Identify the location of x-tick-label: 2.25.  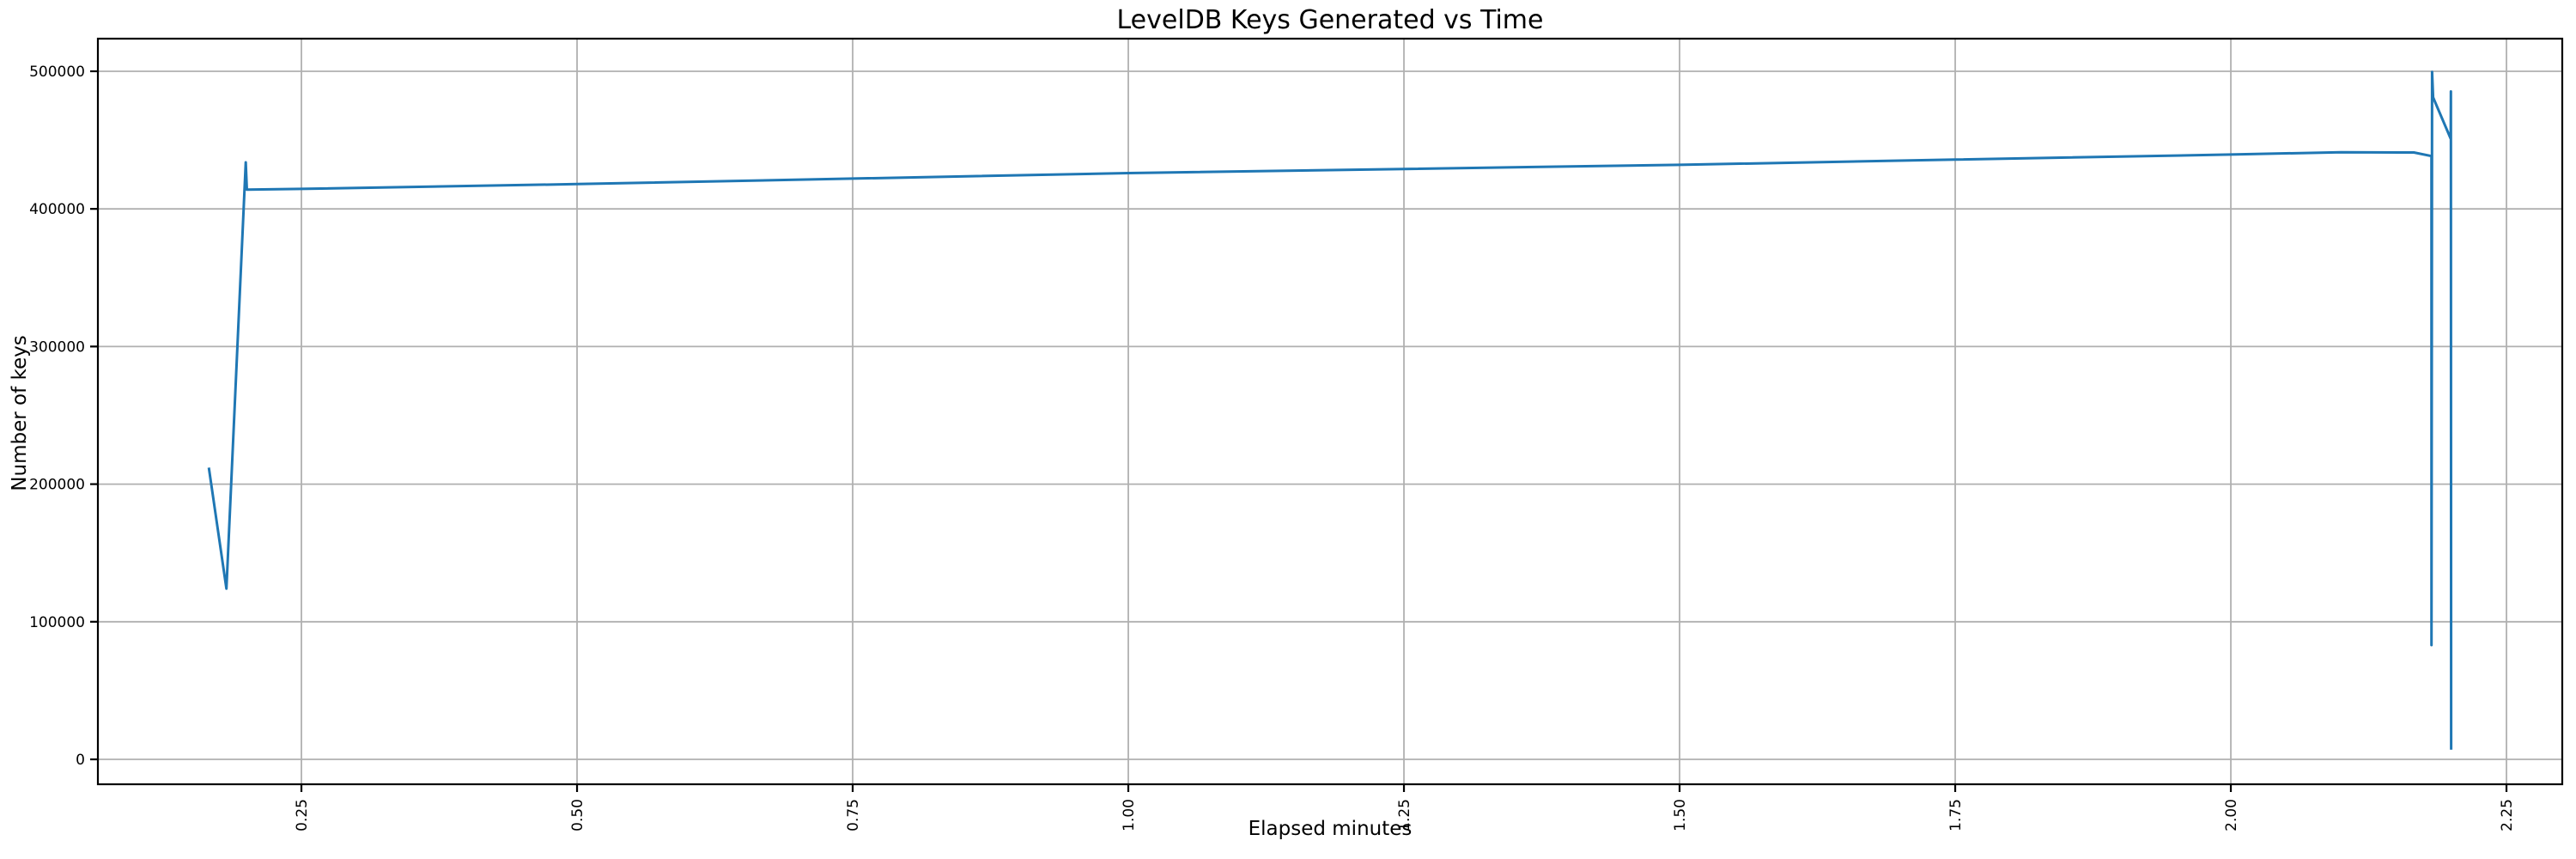
(2507, 816).